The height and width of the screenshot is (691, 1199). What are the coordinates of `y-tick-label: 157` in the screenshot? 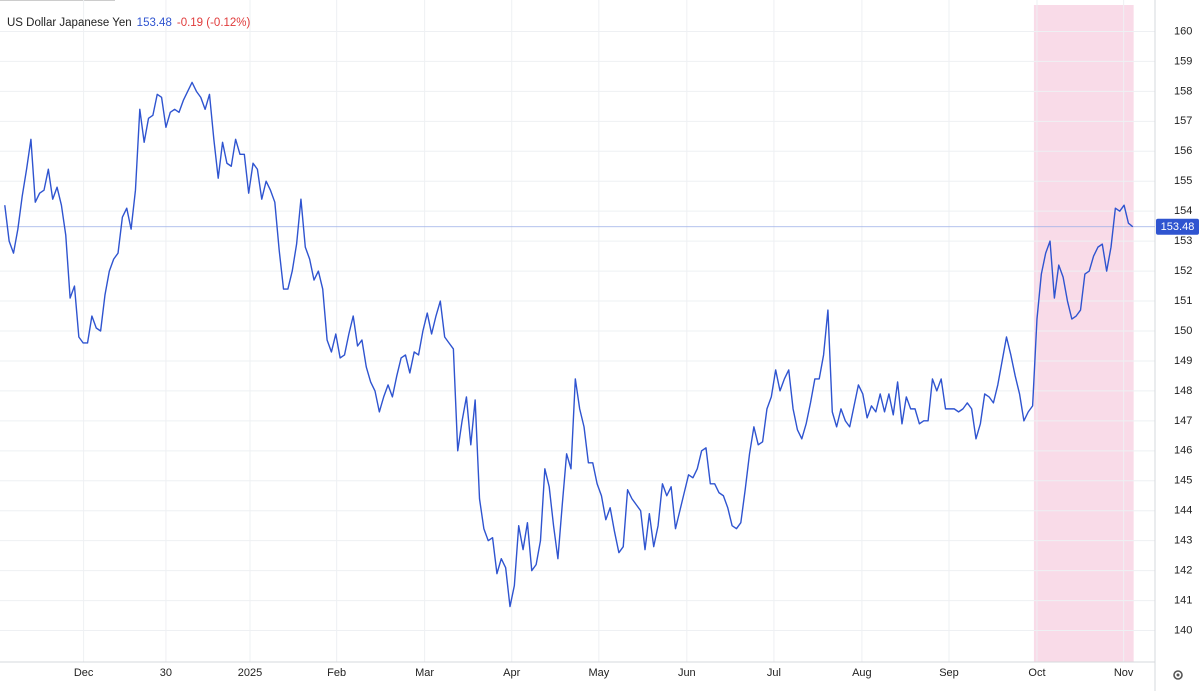 It's located at (1183, 121).